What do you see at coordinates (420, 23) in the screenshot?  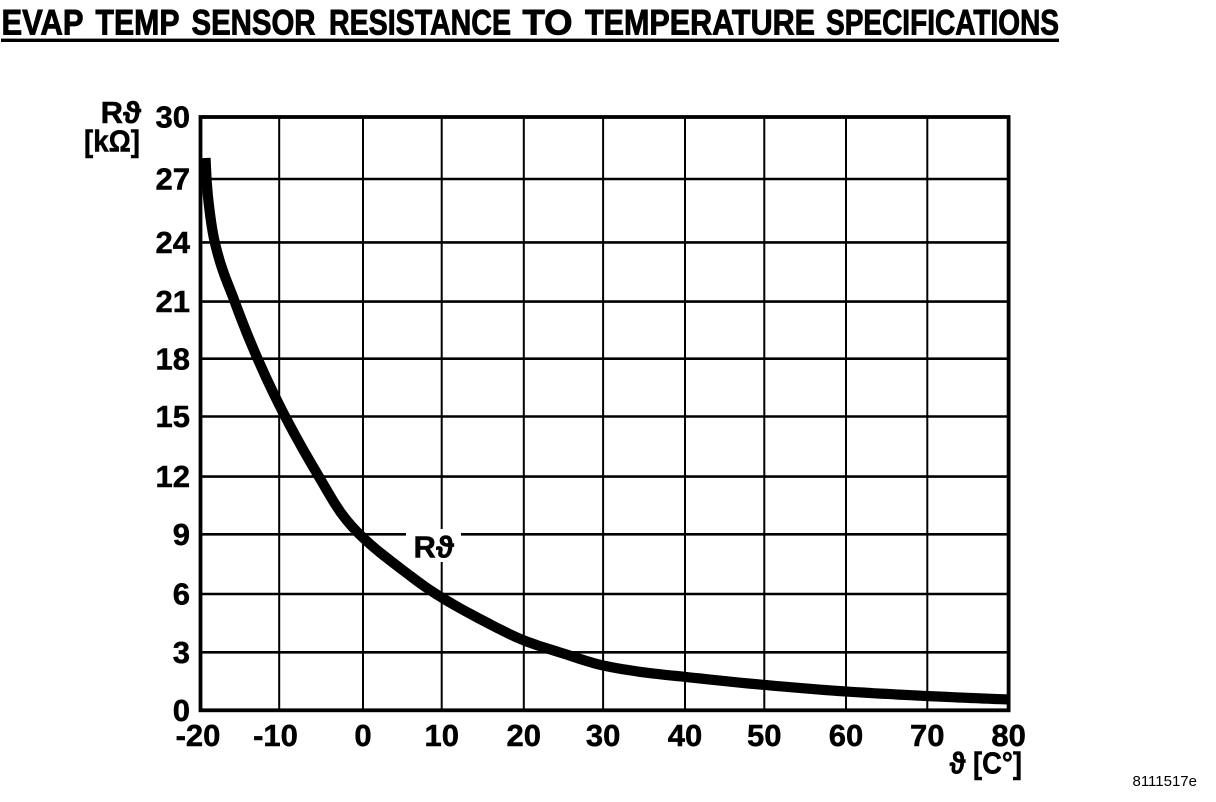 I see `svg-text: RESISTANCE` at bounding box center [420, 23].